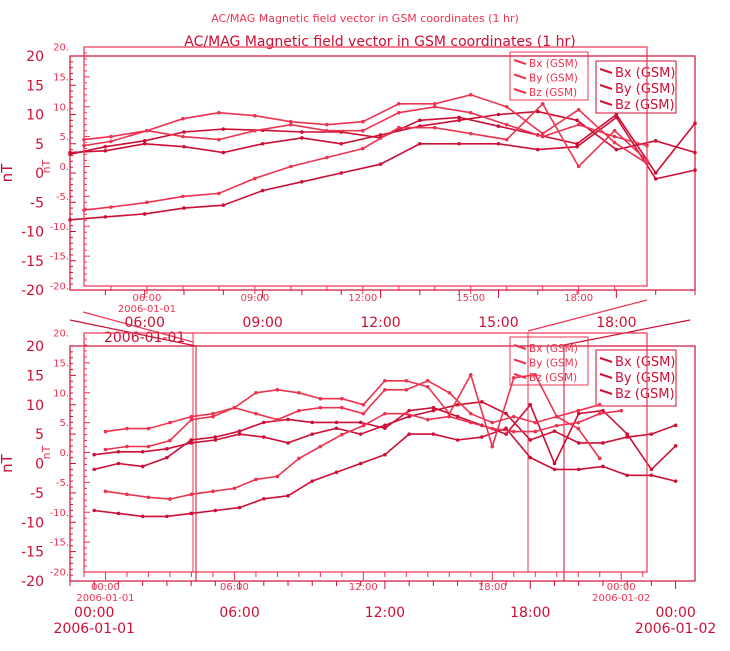 The height and width of the screenshot is (651, 730). I want to click on zoom-connector-line, so click(138, 327).